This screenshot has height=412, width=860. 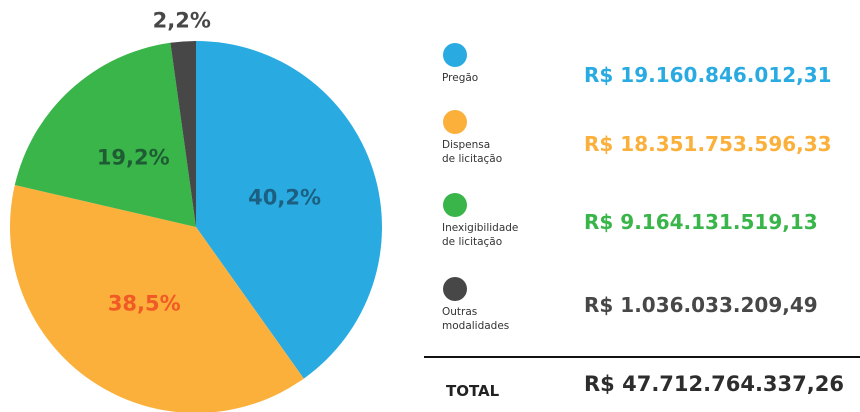 What do you see at coordinates (476, 319) in the screenshot?
I see `legend-label: Outras modalidades` at bounding box center [476, 319].